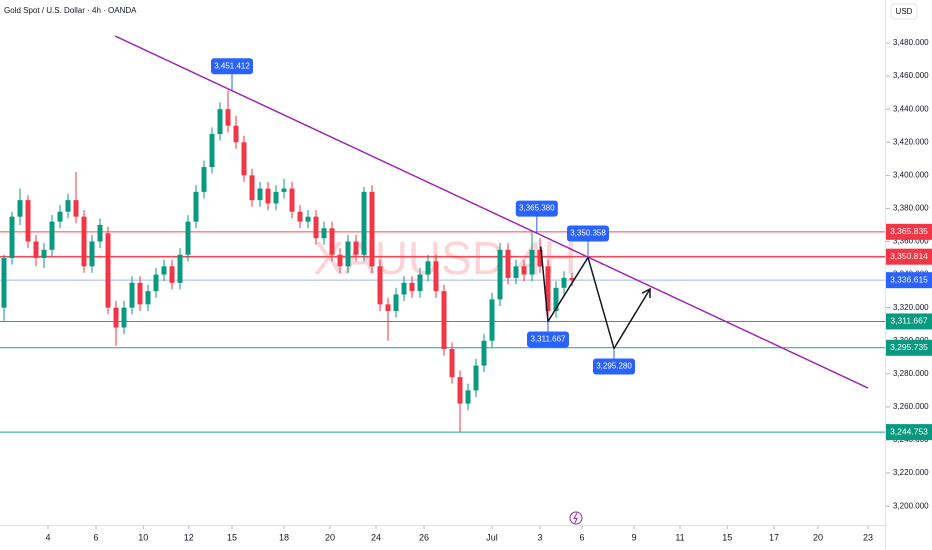 Image resolution: width=932 pixels, height=550 pixels. Describe the element at coordinates (727, 537) in the screenshot. I see `x-tick-label: 15` at that location.